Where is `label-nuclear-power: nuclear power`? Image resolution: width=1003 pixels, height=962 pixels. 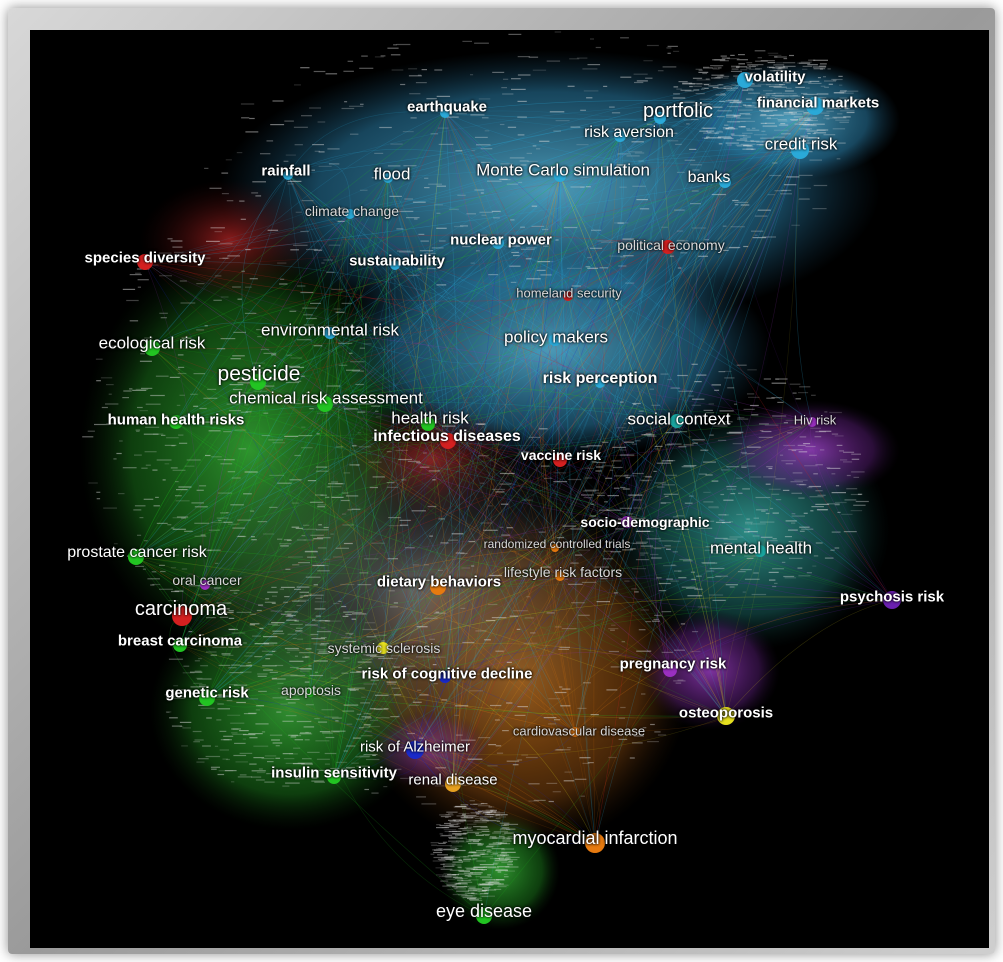 label-nuclear-power: nuclear power is located at coordinates (501, 240).